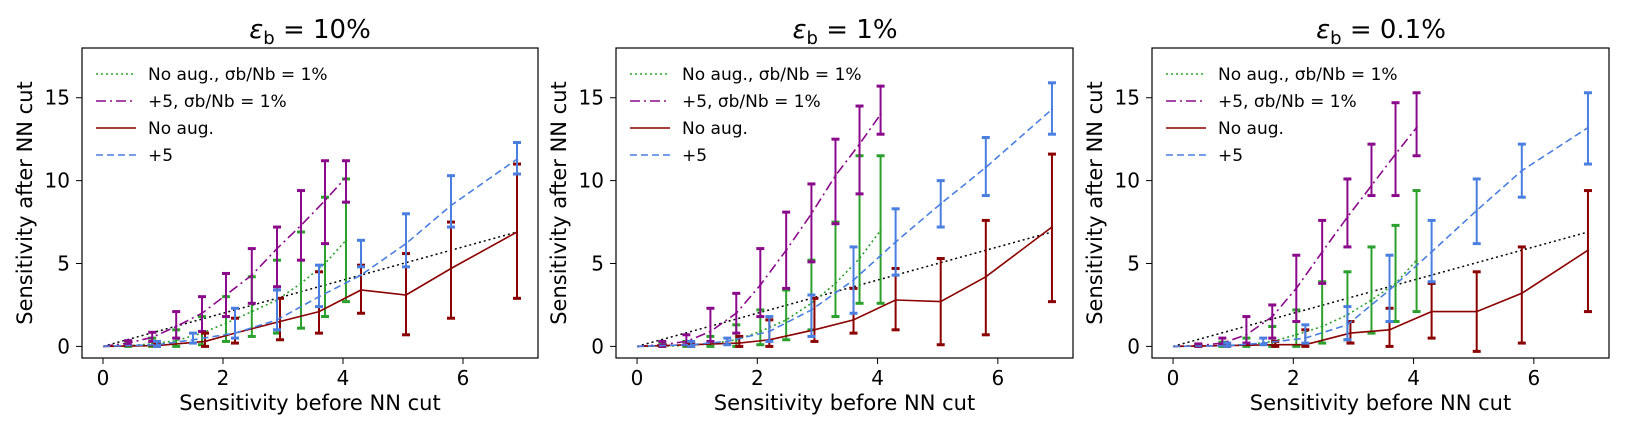  Describe the element at coordinates (63, 264) in the screenshot. I see `y-tick-label: 5` at that location.